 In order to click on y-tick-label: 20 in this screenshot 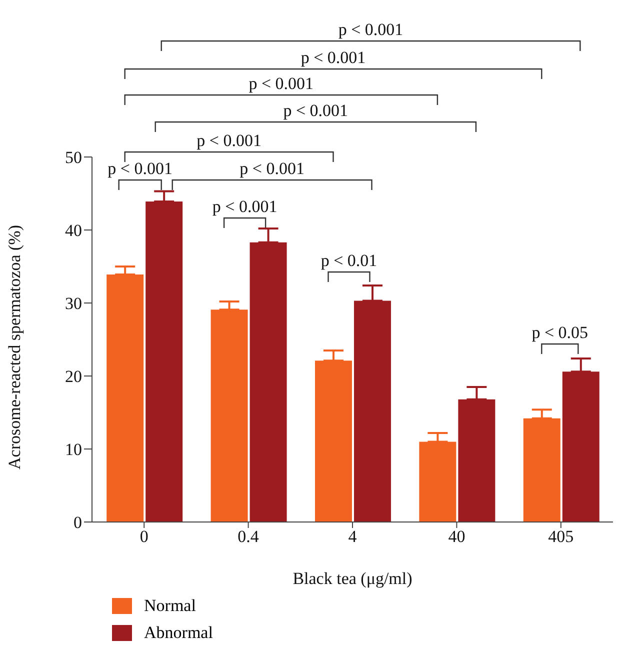, I will do `click(73, 376)`.